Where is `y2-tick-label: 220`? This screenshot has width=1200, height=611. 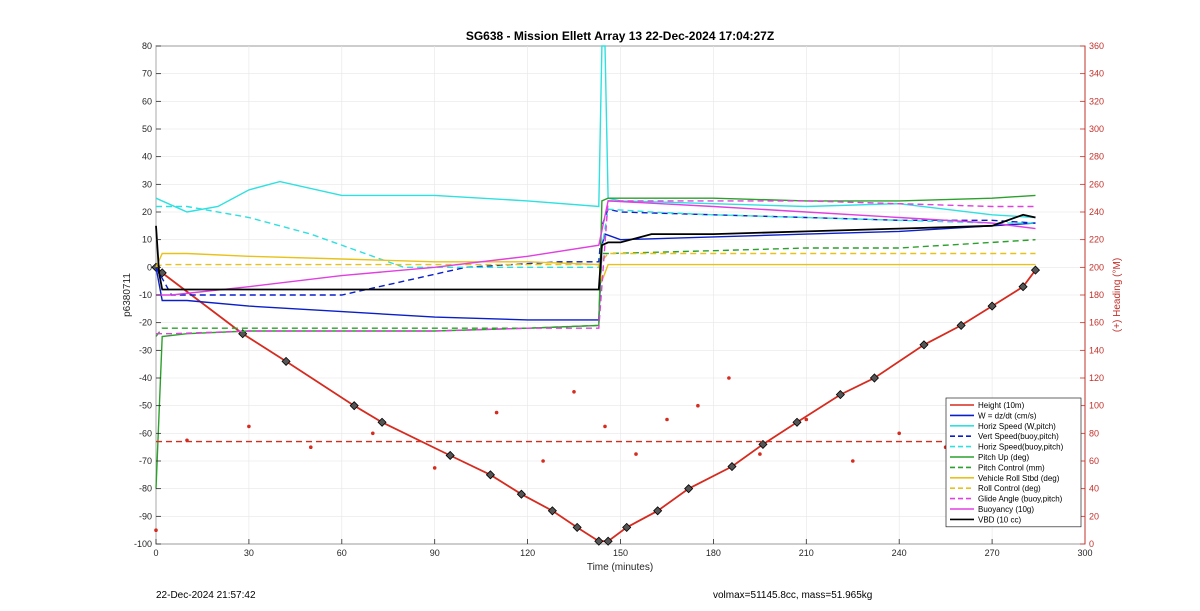 y2-tick-label: 220 is located at coordinates (1096, 240).